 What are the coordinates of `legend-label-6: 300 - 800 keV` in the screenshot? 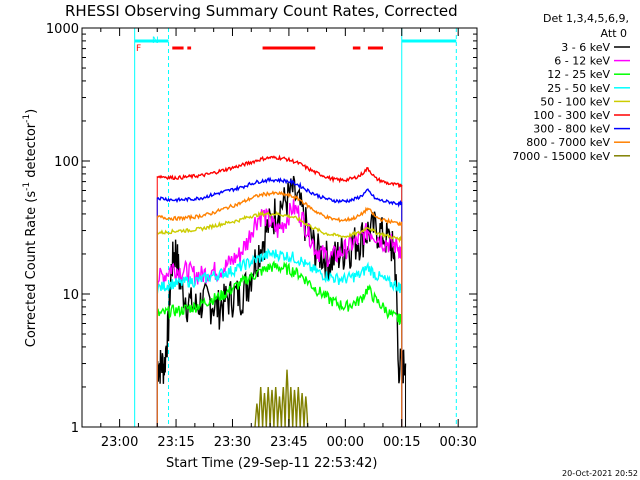 It's located at (571, 129).